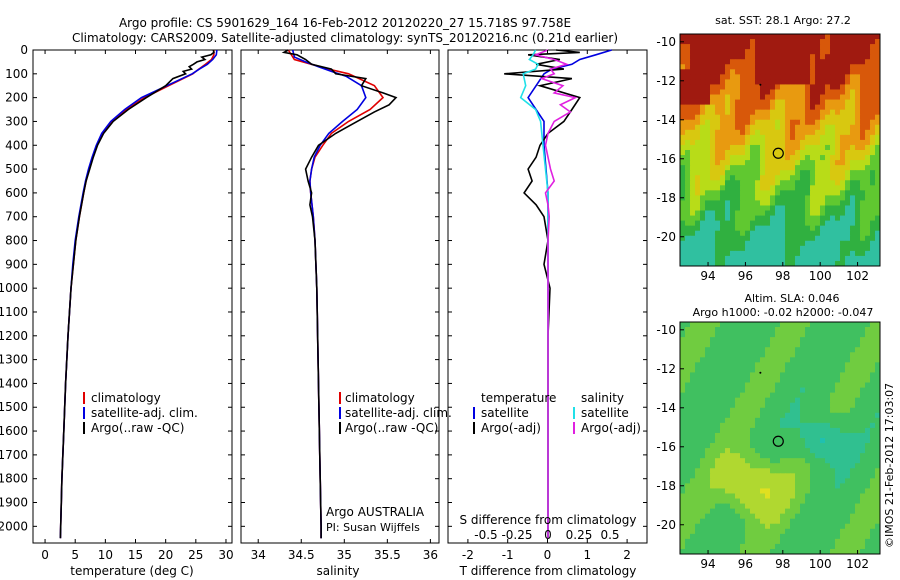 Image resolution: width=900 pixels, height=580 pixels. What do you see at coordinates (511, 428) in the screenshot?
I see `legend-label-temp-argo: Argo(-adj)` at bounding box center [511, 428].